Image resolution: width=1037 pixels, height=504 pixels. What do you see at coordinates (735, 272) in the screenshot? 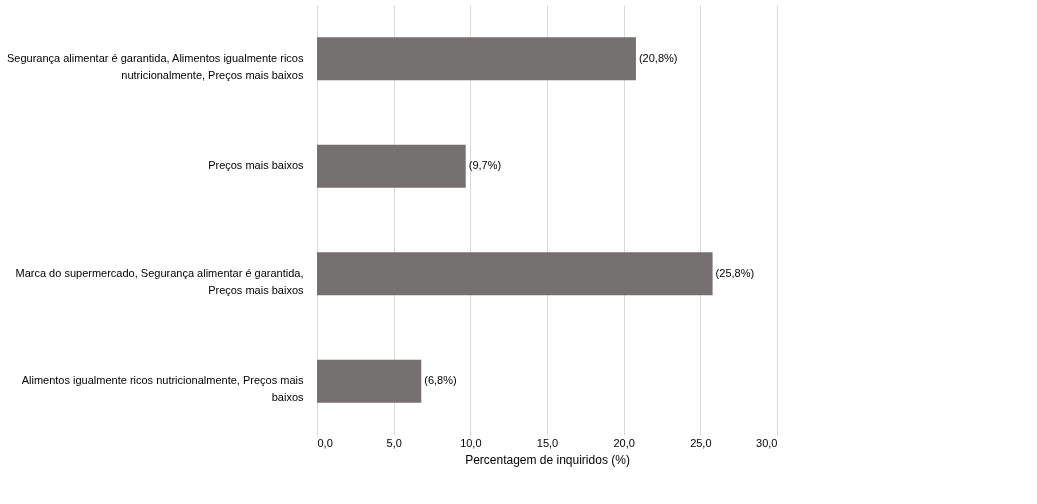
I see `data-label: (25,8%)` at bounding box center [735, 272].